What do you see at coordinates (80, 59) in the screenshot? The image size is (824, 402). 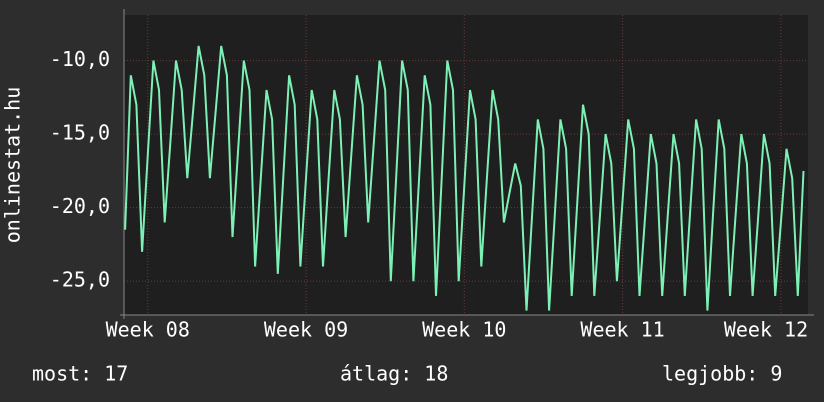 I see `y-tick-label: -10,0` at bounding box center [80, 59].